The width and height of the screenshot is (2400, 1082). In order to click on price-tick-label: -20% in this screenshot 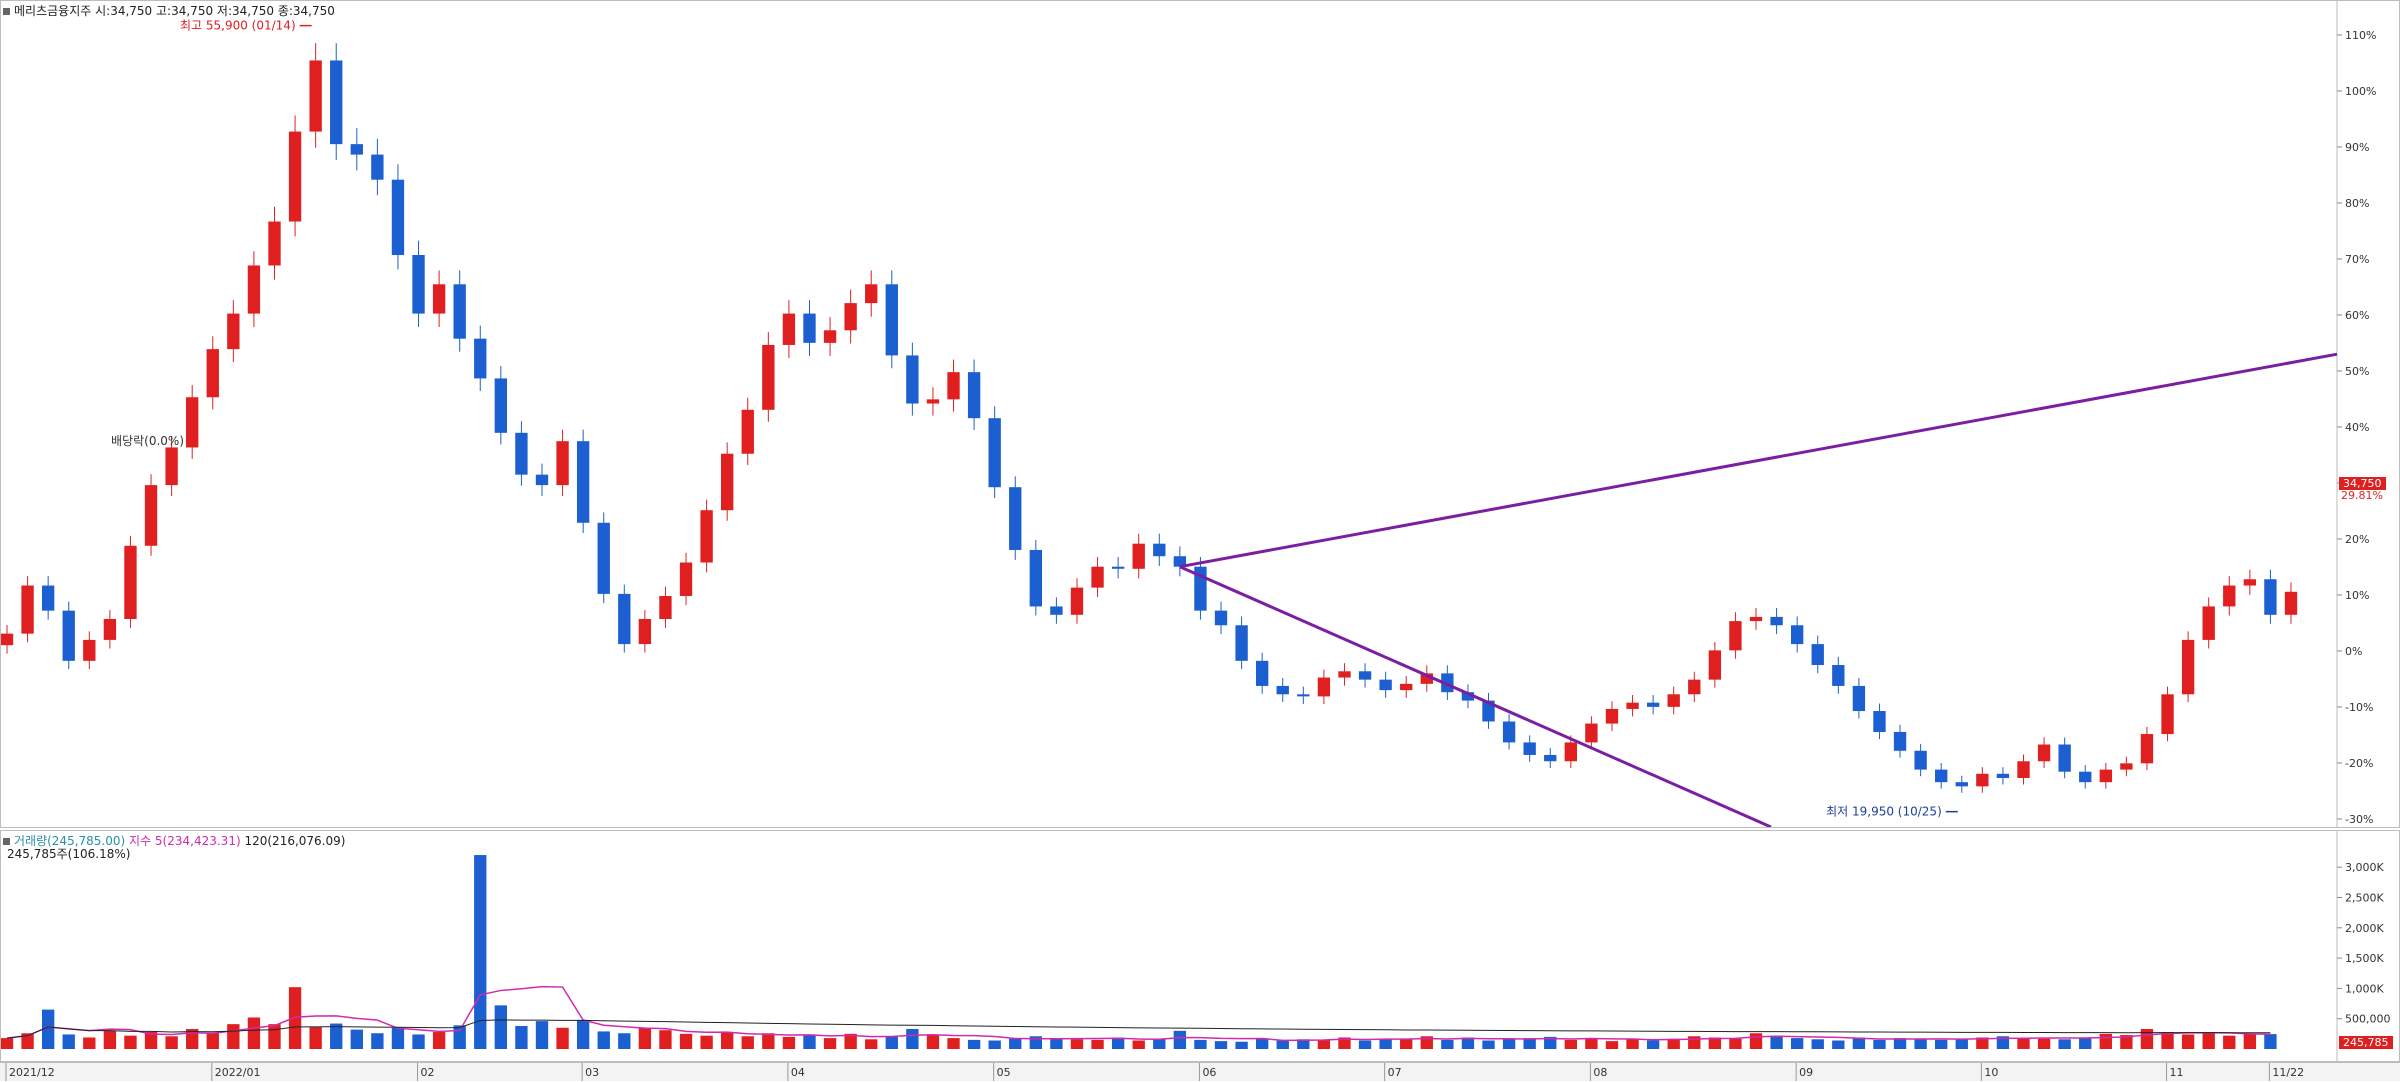, I will do `click(2359, 763)`.